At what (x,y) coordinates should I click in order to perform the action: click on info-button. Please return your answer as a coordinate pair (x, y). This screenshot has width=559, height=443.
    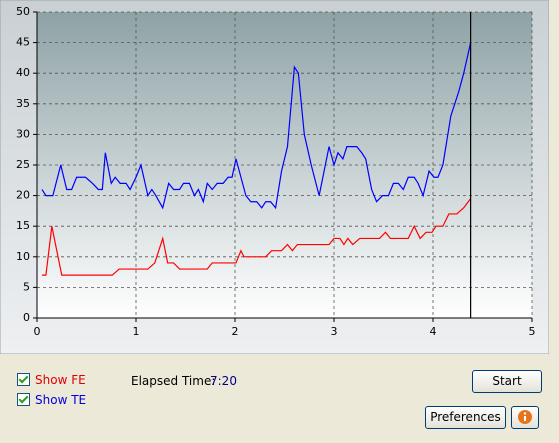
    Looking at the image, I should click on (525, 417).